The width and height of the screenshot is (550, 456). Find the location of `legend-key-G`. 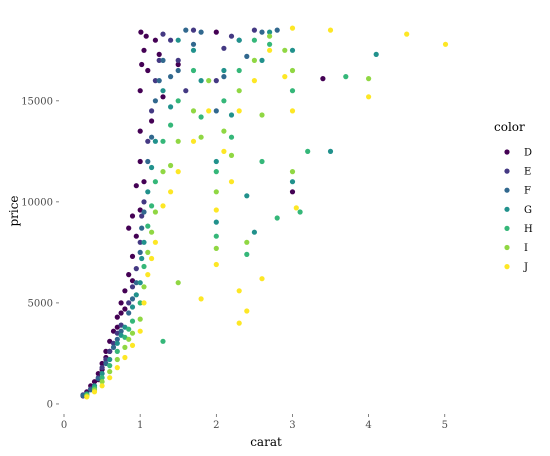

legend-key-G is located at coordinates (507, 209).